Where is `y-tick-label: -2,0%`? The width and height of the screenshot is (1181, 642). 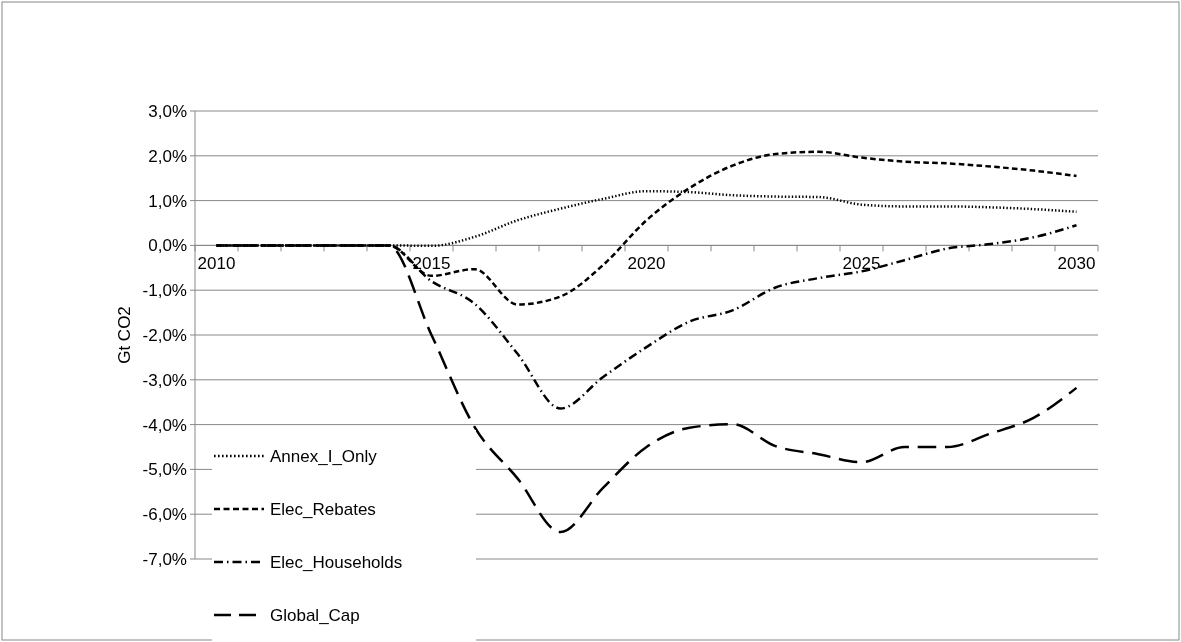 y-tick-label: -2,0% is located at coordinates (164, 335).